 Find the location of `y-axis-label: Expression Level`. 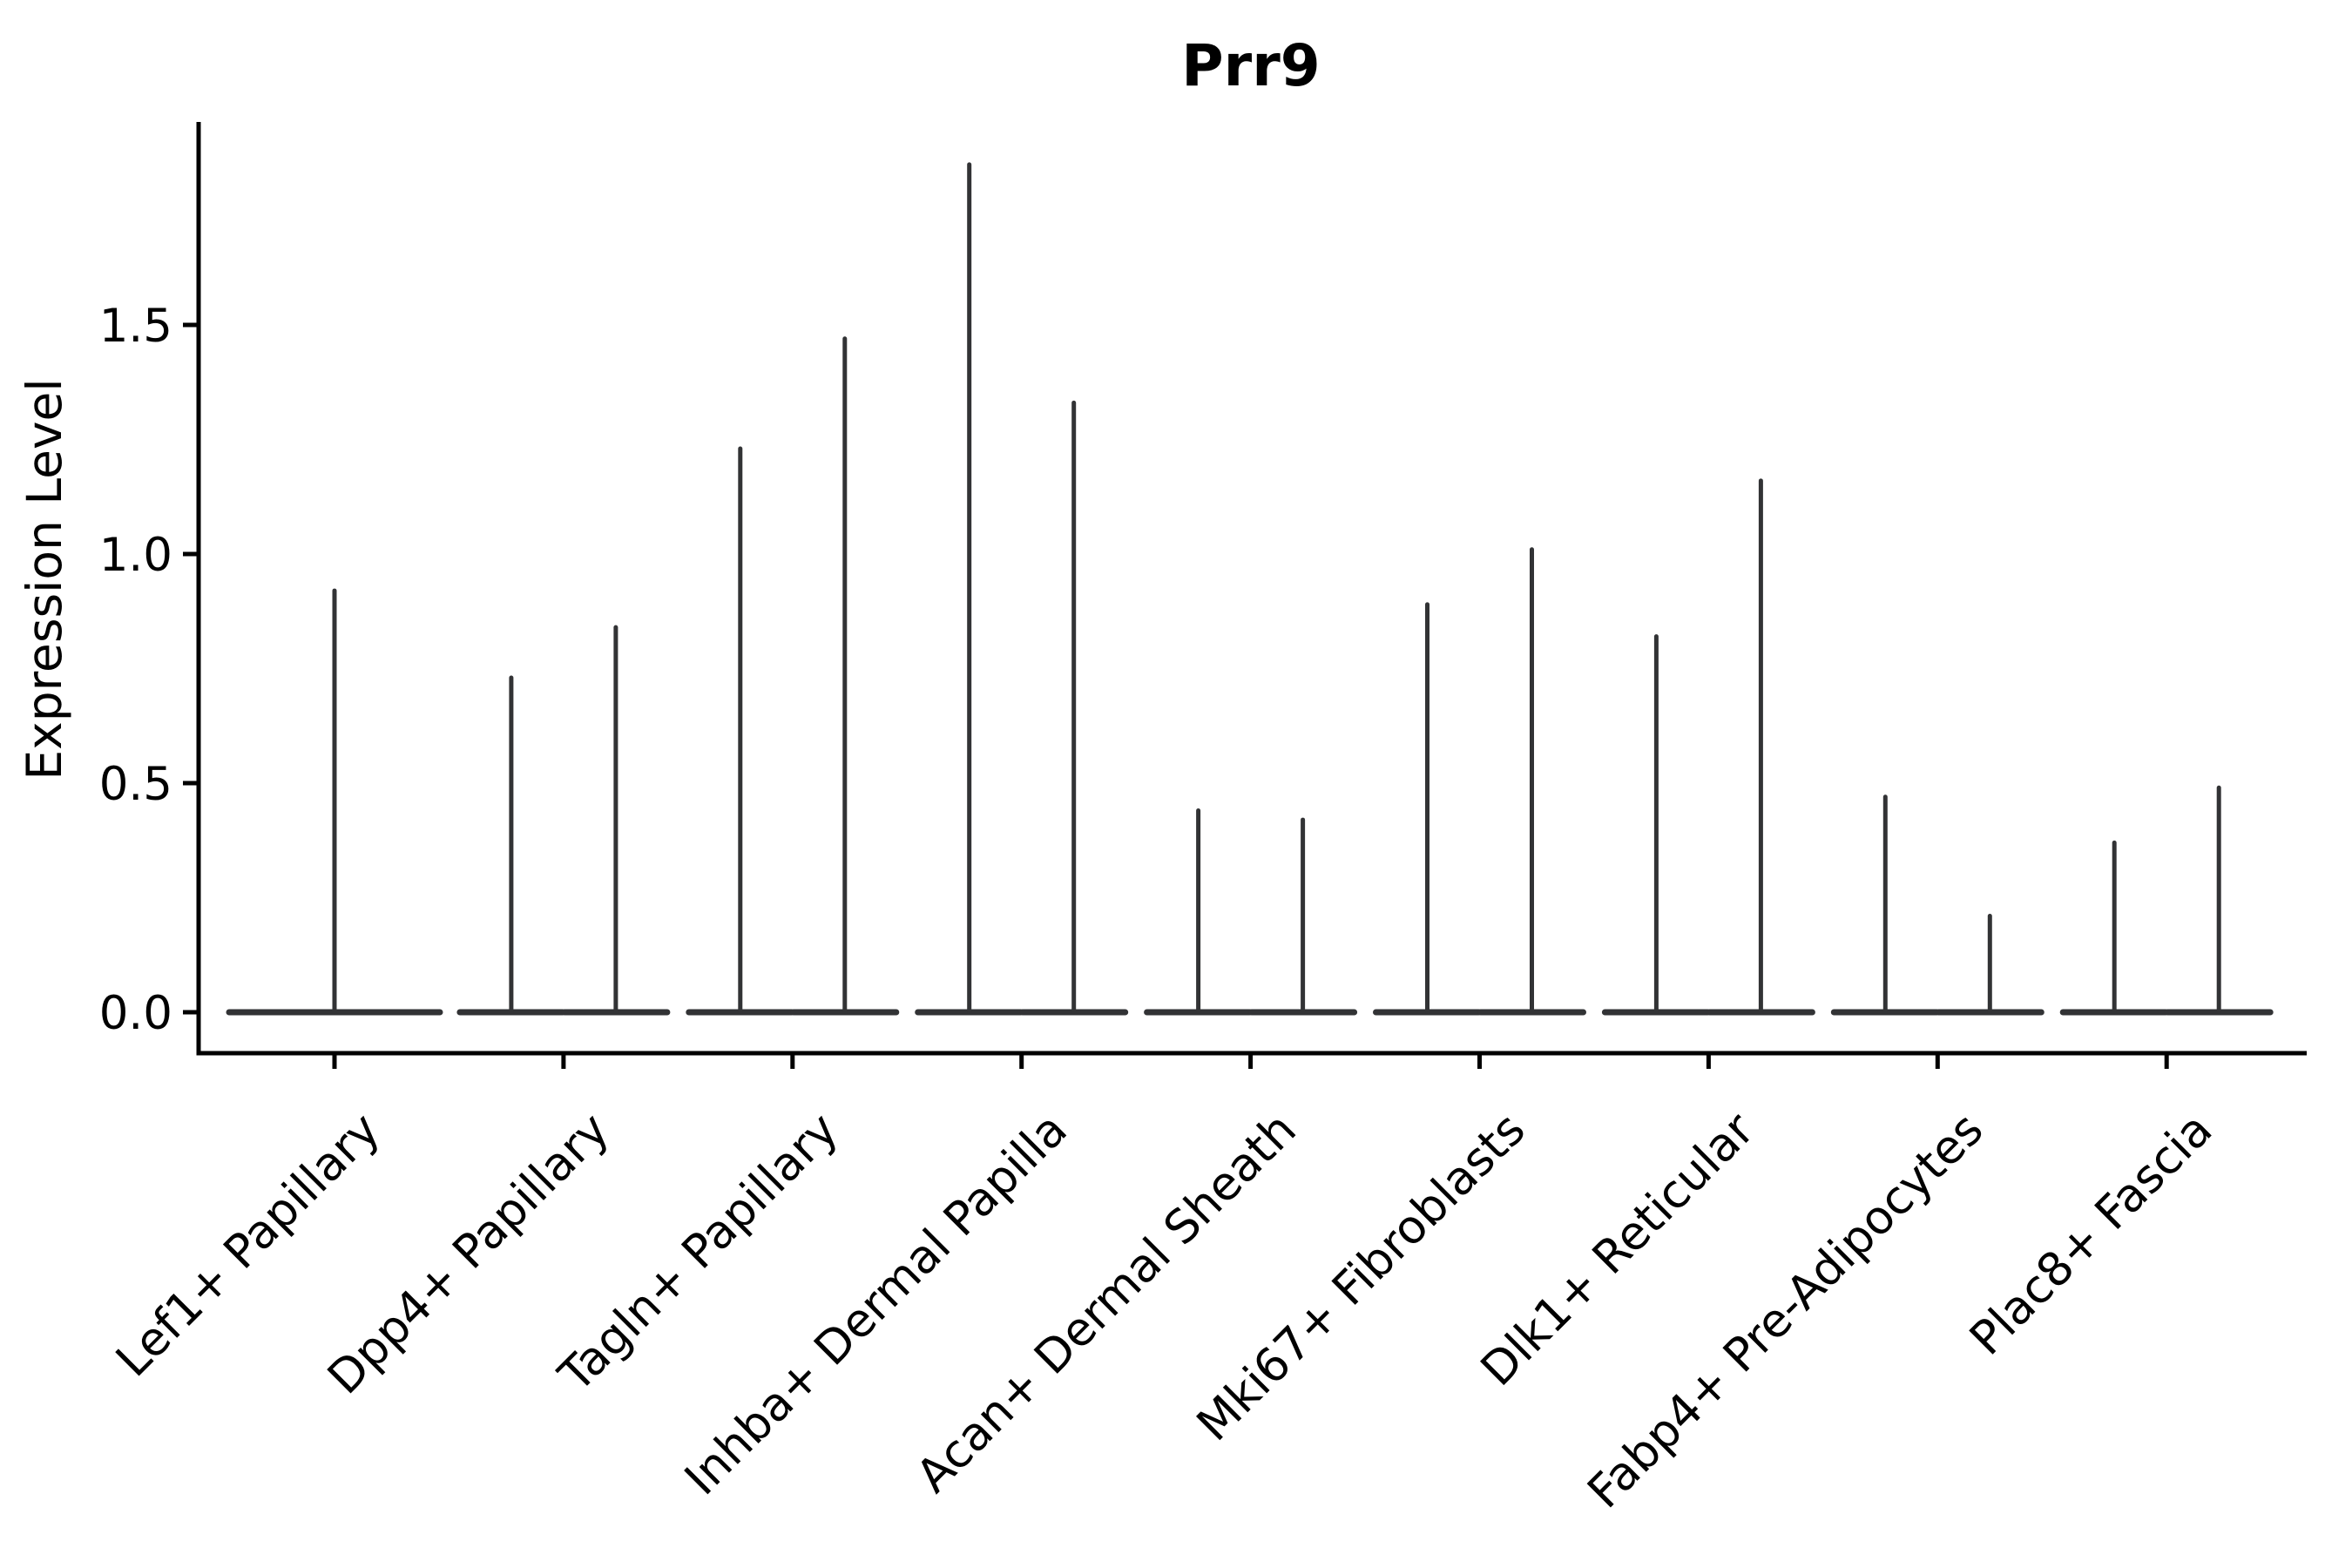

y-axis-label: Expression Level is located at coordinates (44, 579).